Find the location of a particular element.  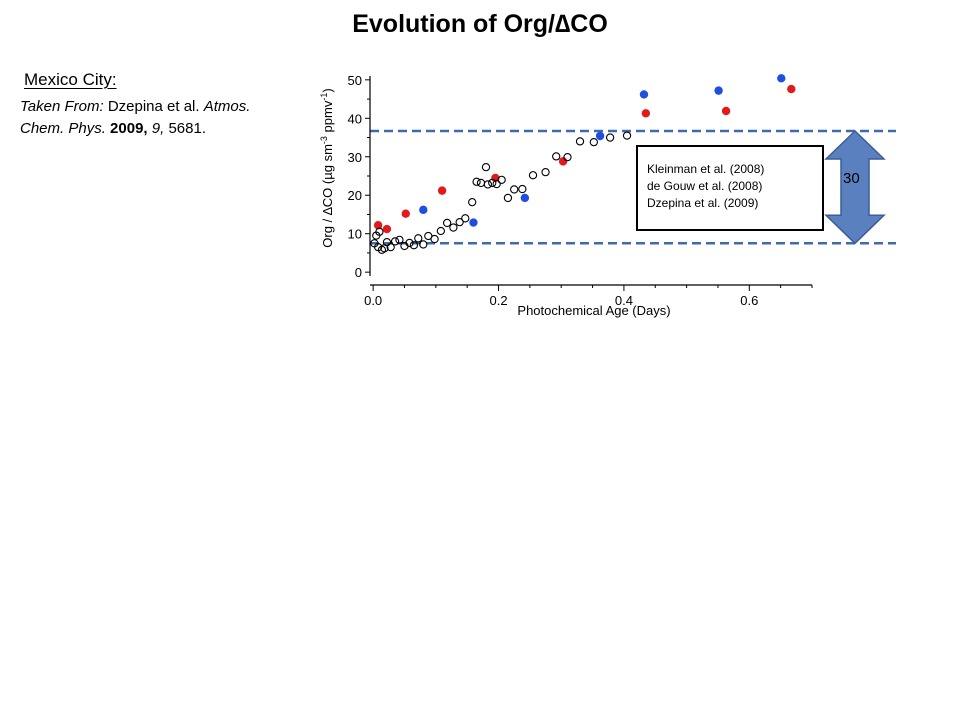

y-axis-label: Org / ∆CO (µg sm-3 ppmv-1) is located at coordinates (327, 167).